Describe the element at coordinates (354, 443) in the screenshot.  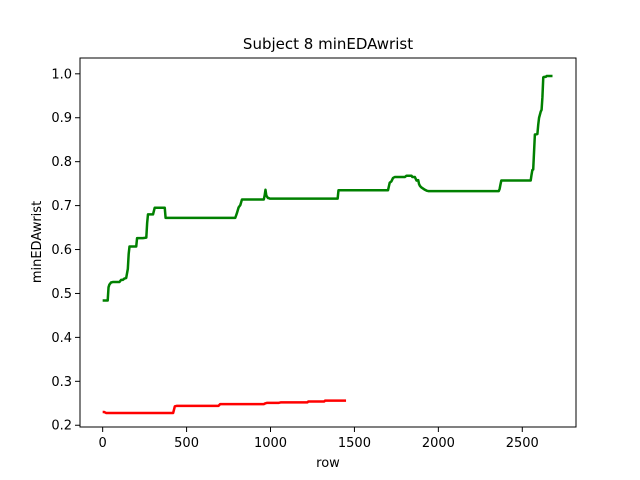
I see `x-tick-label: 1500` at that location.